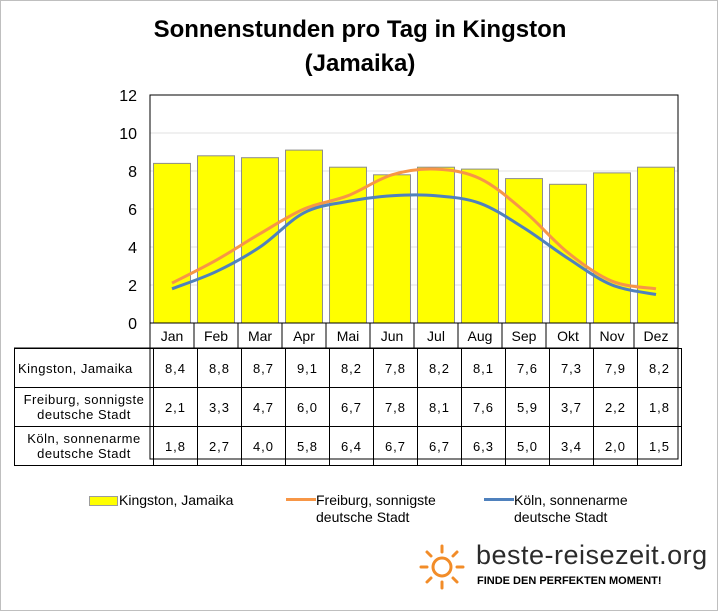 The width and height of the screenshot is (720, 613). Describe the element at coordinates (175, 407) in the screenshot. I see `table-cell: 2,1` at that location.